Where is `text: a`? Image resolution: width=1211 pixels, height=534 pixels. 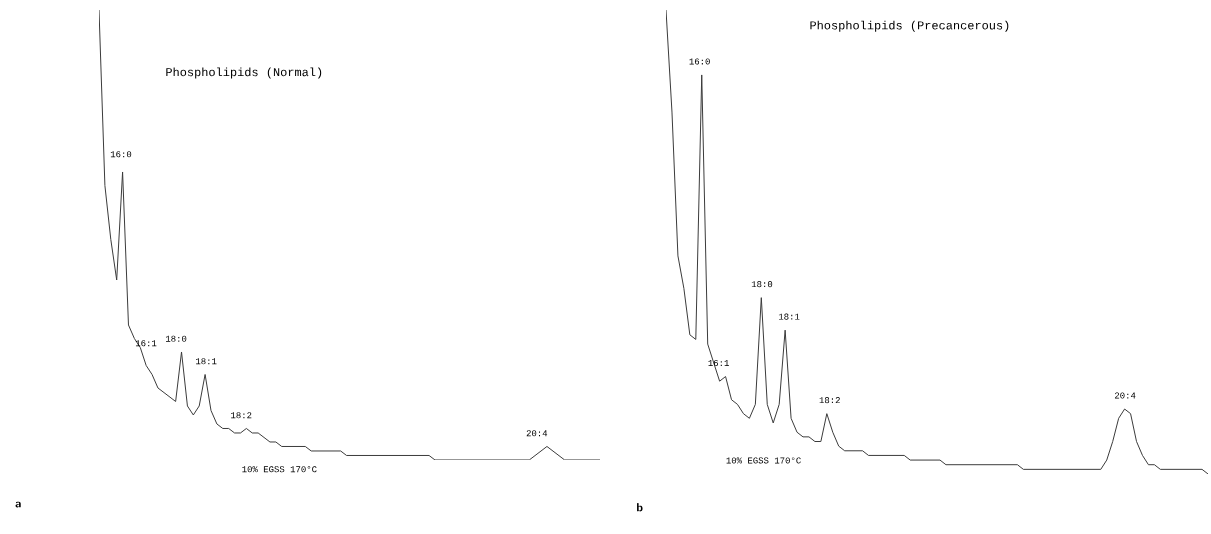
text: a is located at coordinates (18, 504).